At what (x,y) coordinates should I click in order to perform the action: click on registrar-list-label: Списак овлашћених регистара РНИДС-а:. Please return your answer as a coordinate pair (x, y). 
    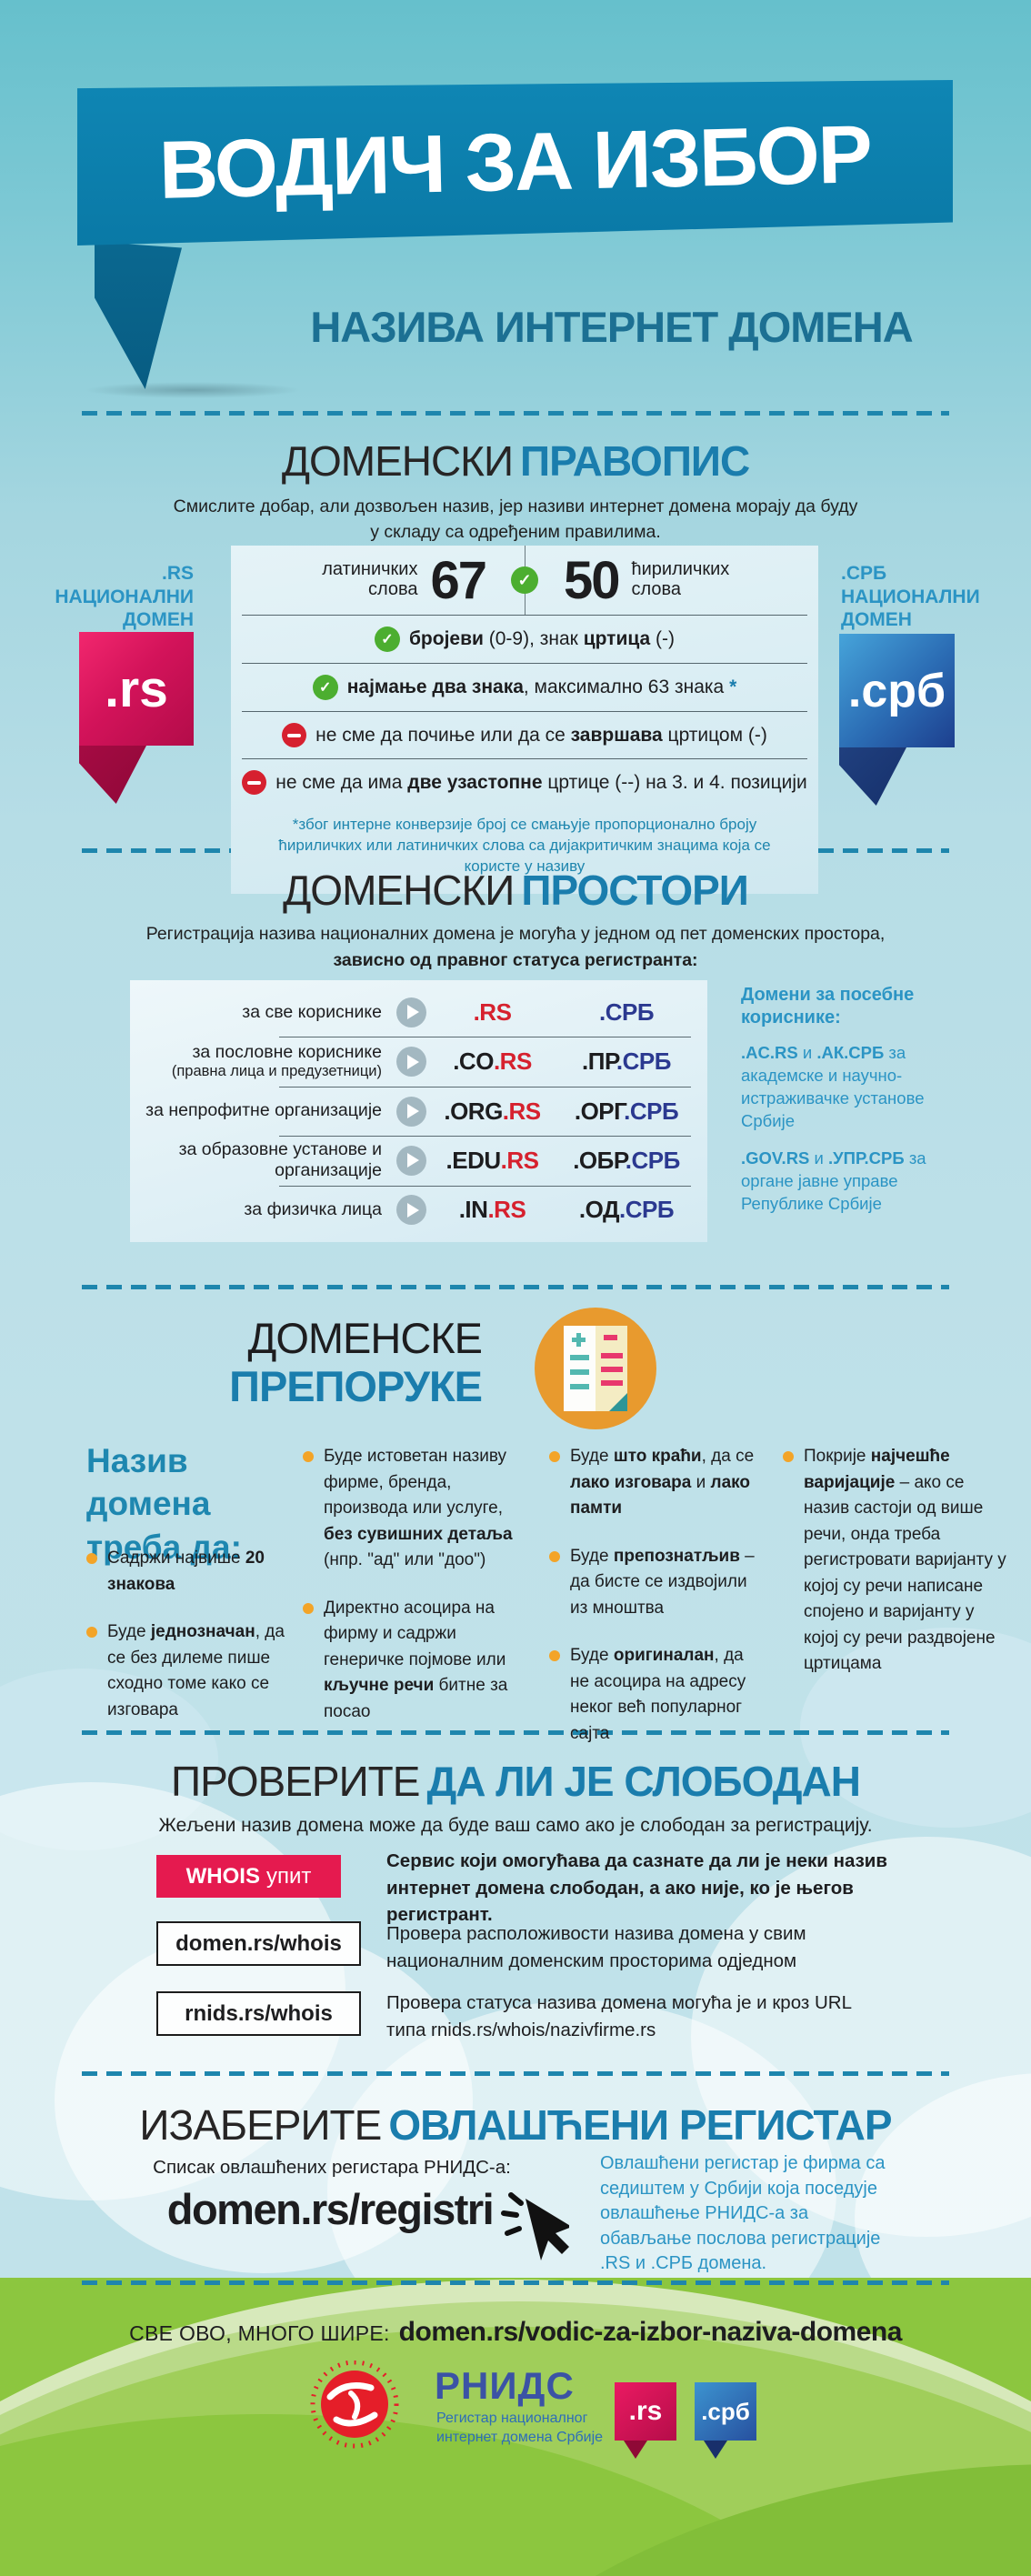
    Looking at the image, I should click on (332, 2167).